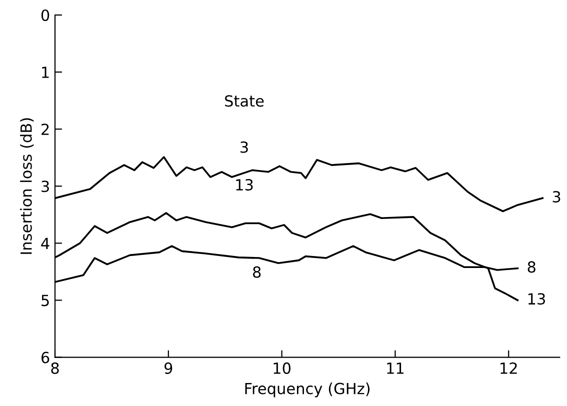 Image resolution: width=567 pixels, height=406 pixels. What do you see at coordinates (282, 368) in the screenshot?
I see `x-tick-label: 10` at bounding box center [282, 368].